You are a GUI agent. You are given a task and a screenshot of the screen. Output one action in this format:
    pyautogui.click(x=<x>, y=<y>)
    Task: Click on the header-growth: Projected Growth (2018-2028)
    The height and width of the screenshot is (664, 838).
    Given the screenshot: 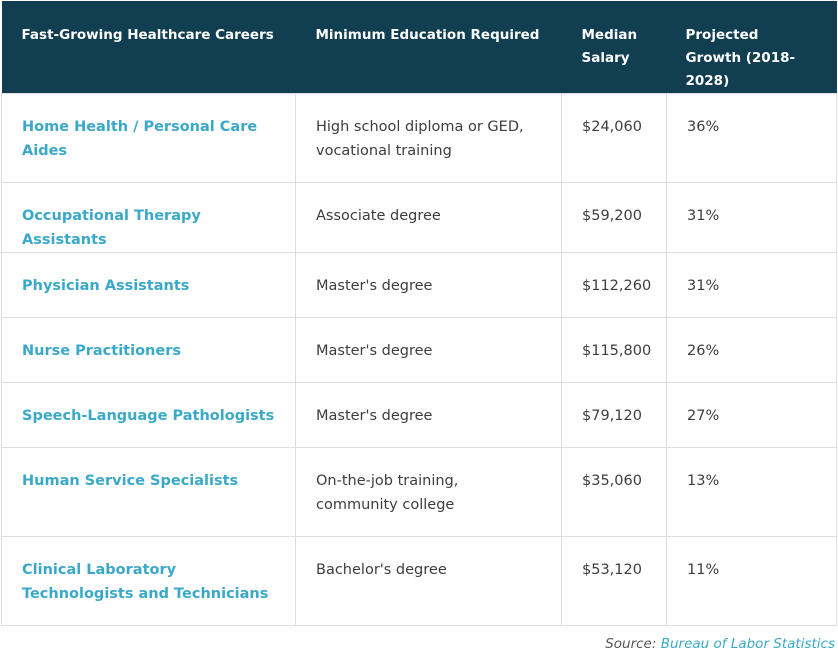 What is the action you would take?
    pyautogui.click(x=751, y=47)
    